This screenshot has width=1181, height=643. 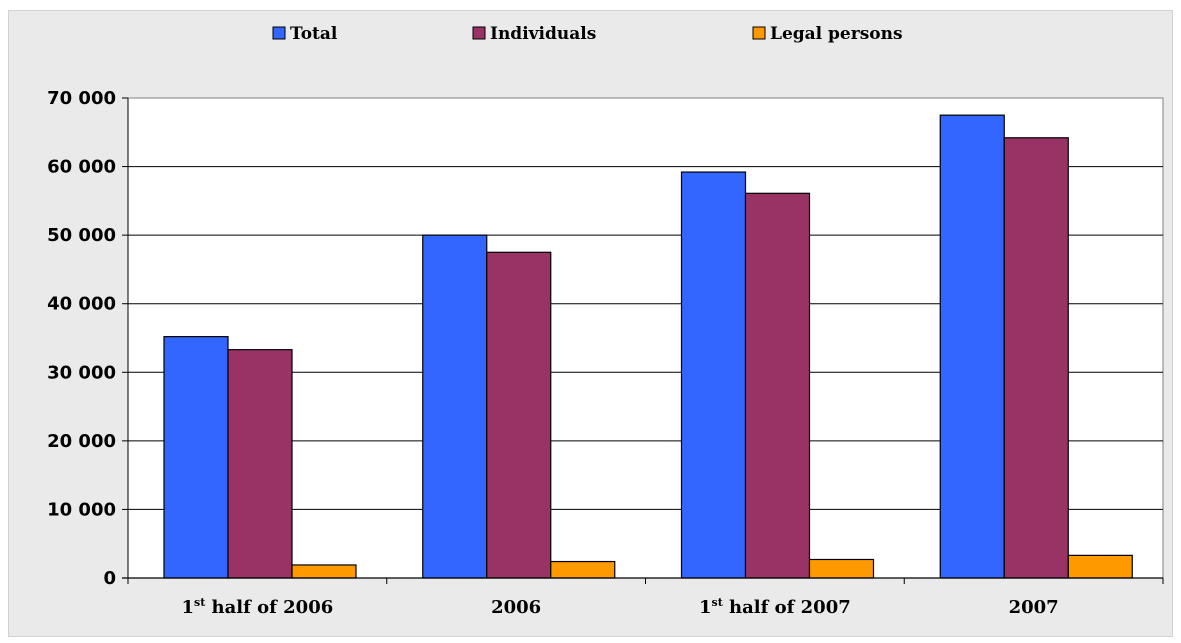 What do you see at coordinates (109, 578) in the screenshot?
I see `y-tick-label: 0` at bounding box center [109, 578].